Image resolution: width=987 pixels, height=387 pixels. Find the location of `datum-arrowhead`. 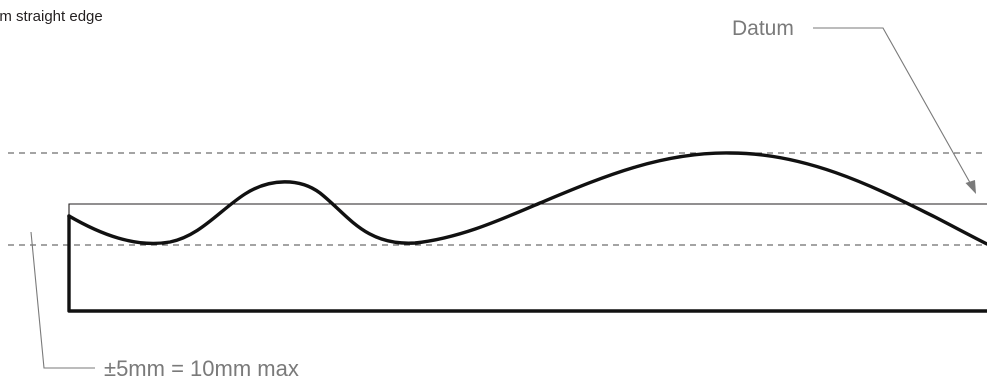

datum-arrowhead is located at coordinates (970, 187).